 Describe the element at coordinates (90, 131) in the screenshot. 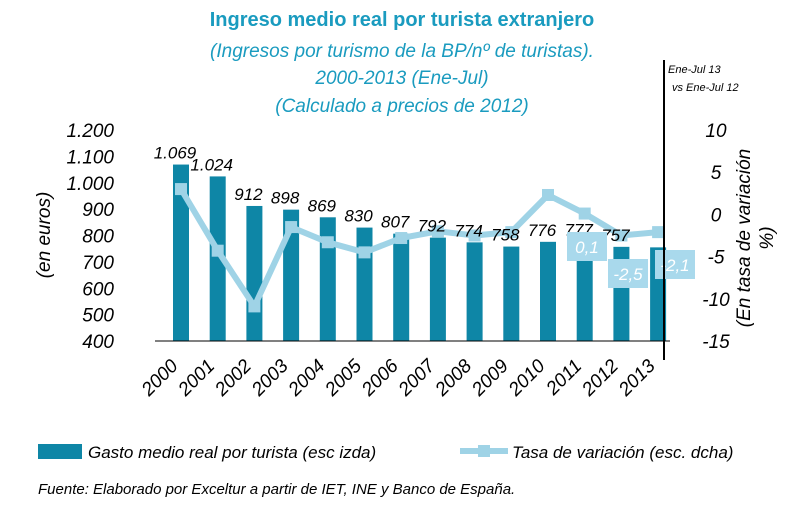

I see `left-tick-label: 1.200` at that location.